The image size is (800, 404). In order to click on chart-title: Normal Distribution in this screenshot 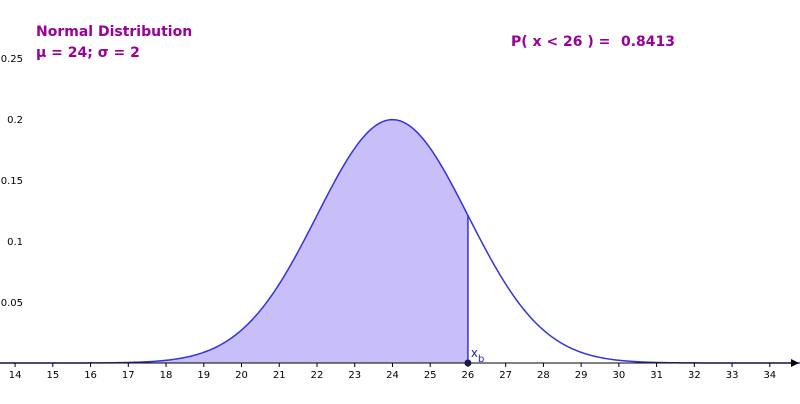, I will do `click(114, 32)`.